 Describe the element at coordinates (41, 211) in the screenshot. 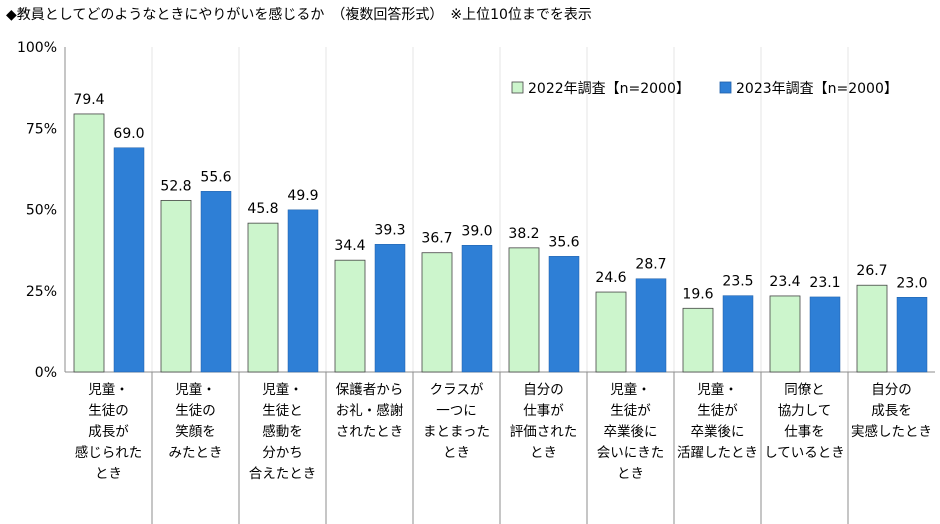

I see `y-tick-label: 50%` at that location.